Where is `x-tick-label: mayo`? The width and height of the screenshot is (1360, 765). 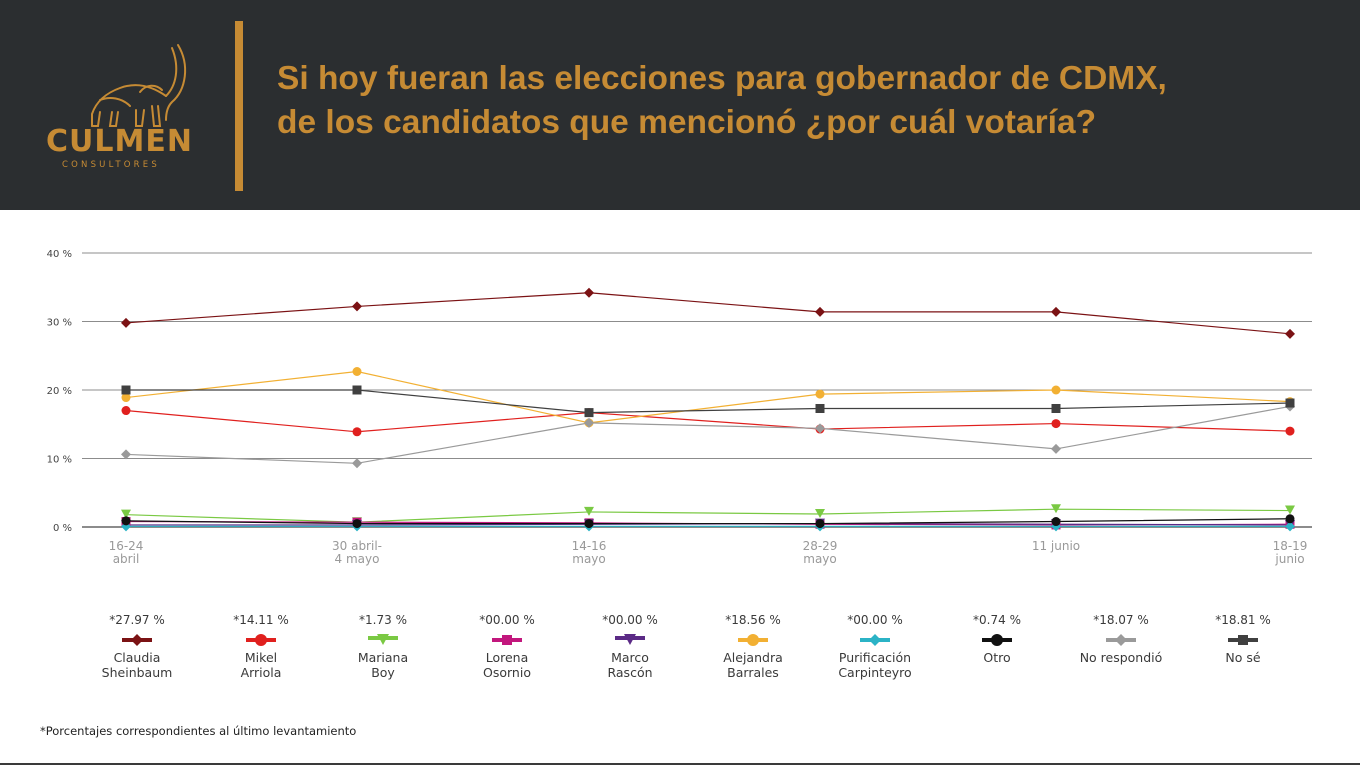 x-tick-label: mayo is located at coordinates (820, 559).